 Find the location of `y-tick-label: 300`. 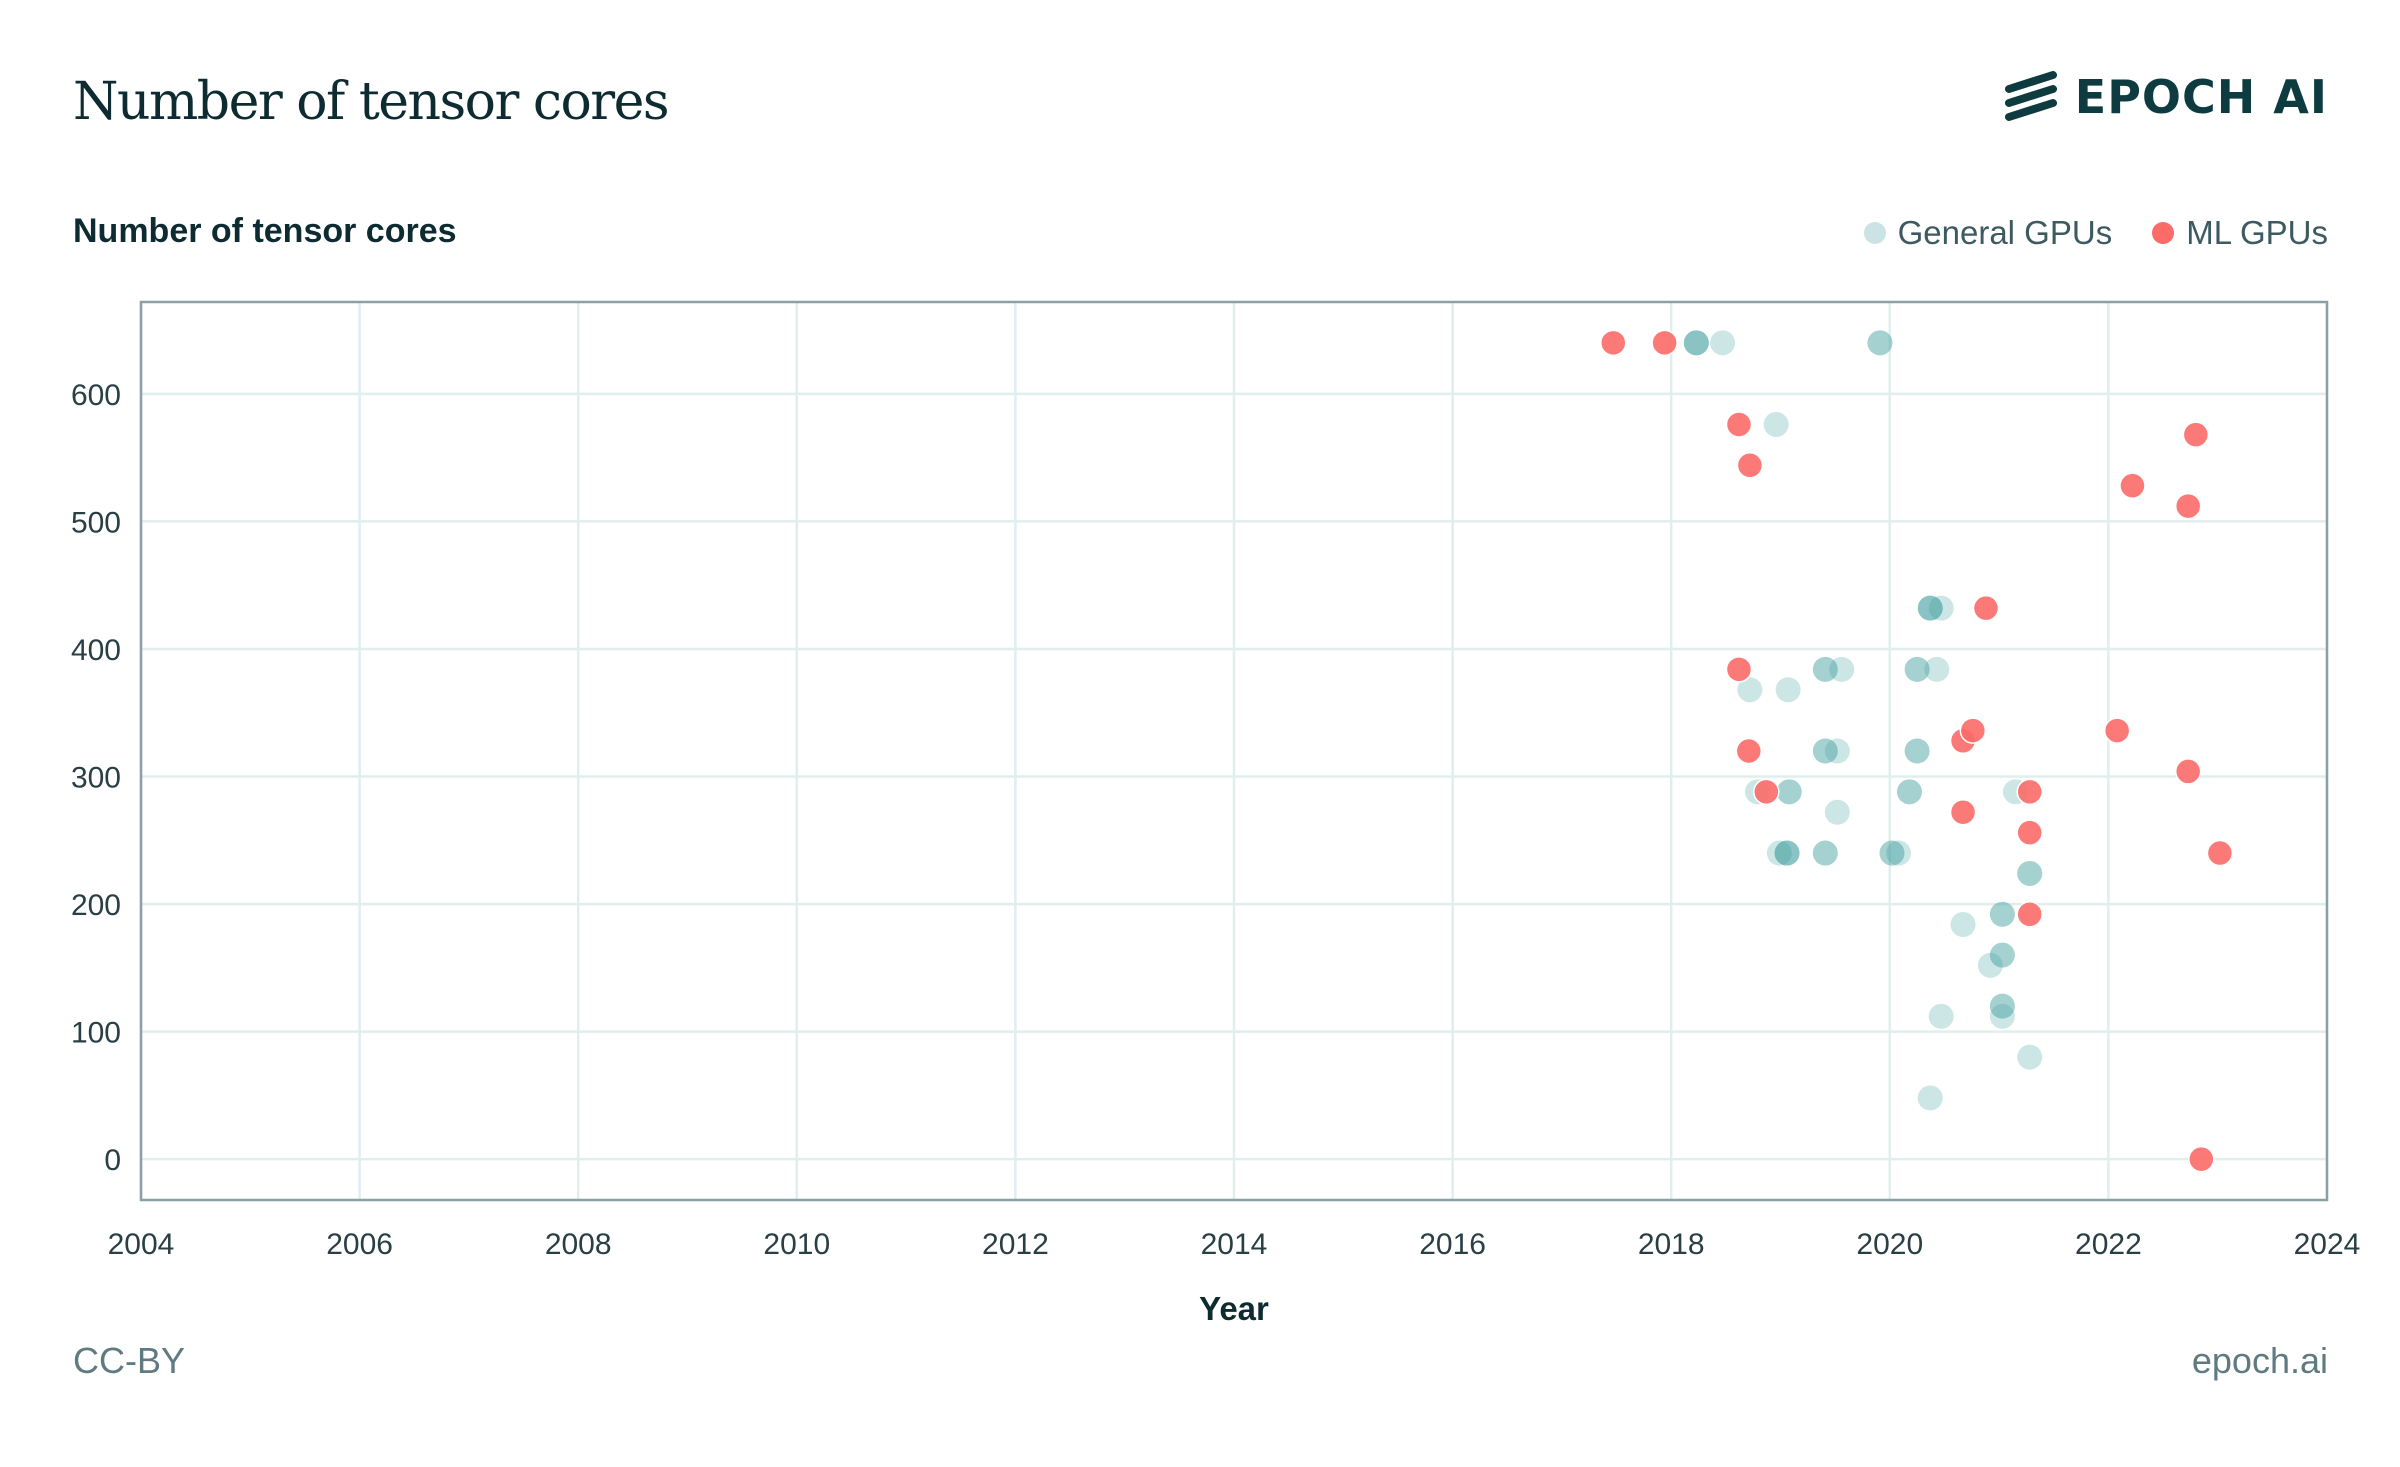

y-tick-label: 300 is located at coordinates (96, 778).